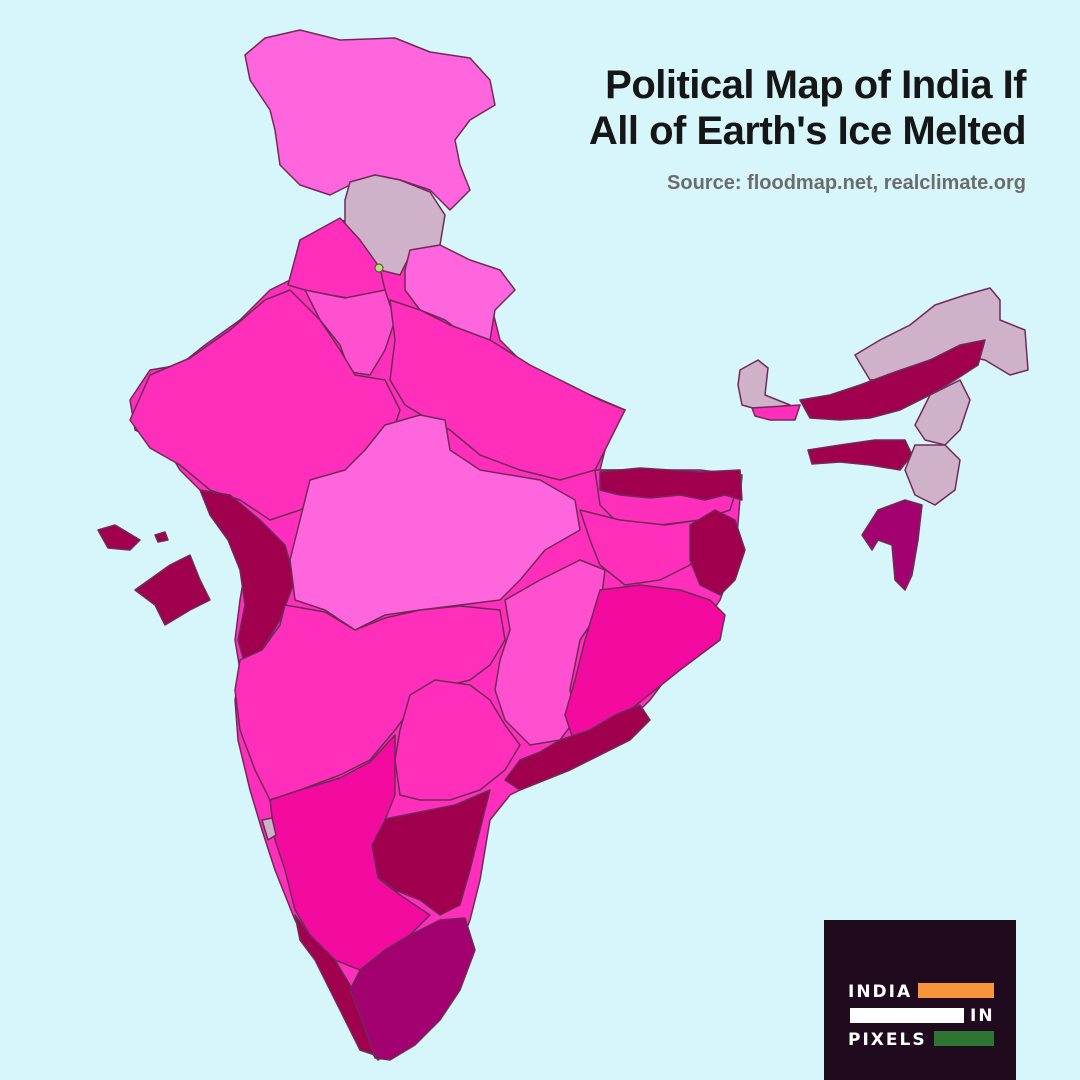 This screenshot has height=1080, width=1080. Describe the element at coordinates (577, 747) in the screenshot. I see `region-odisha-coast` at that location.